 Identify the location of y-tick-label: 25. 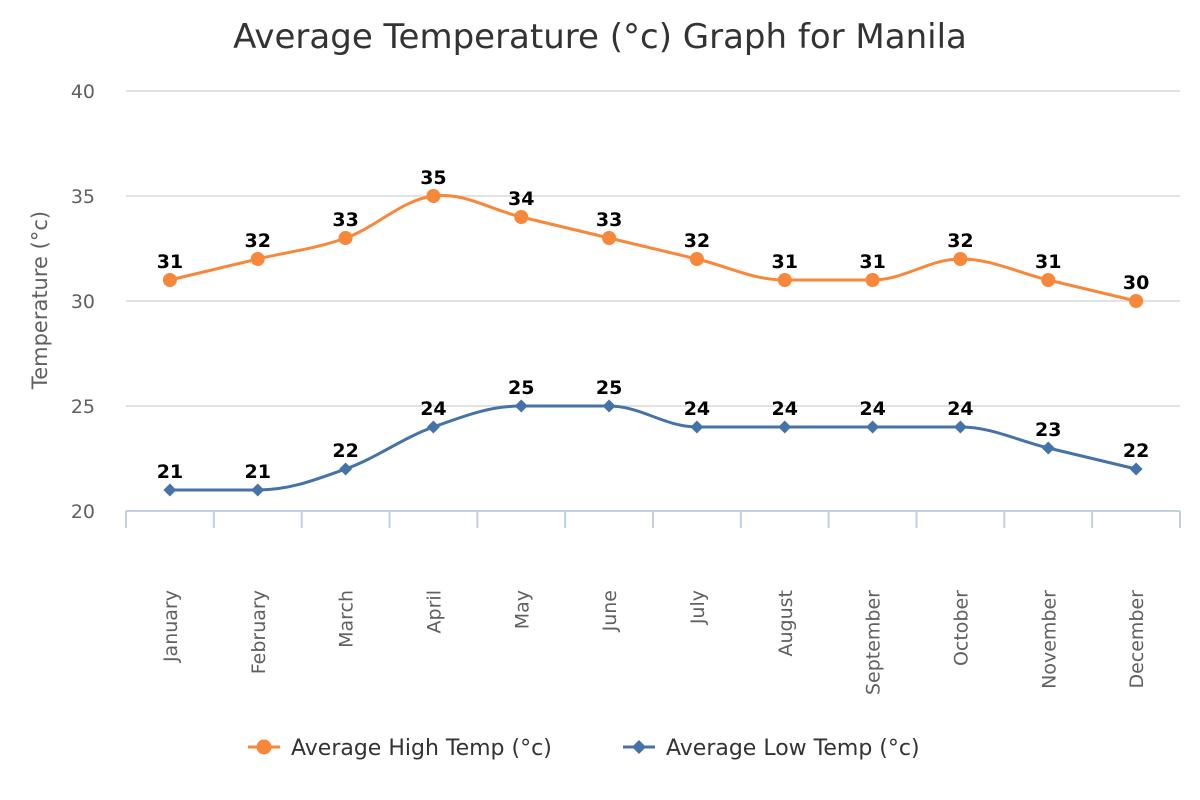
(83, 407).